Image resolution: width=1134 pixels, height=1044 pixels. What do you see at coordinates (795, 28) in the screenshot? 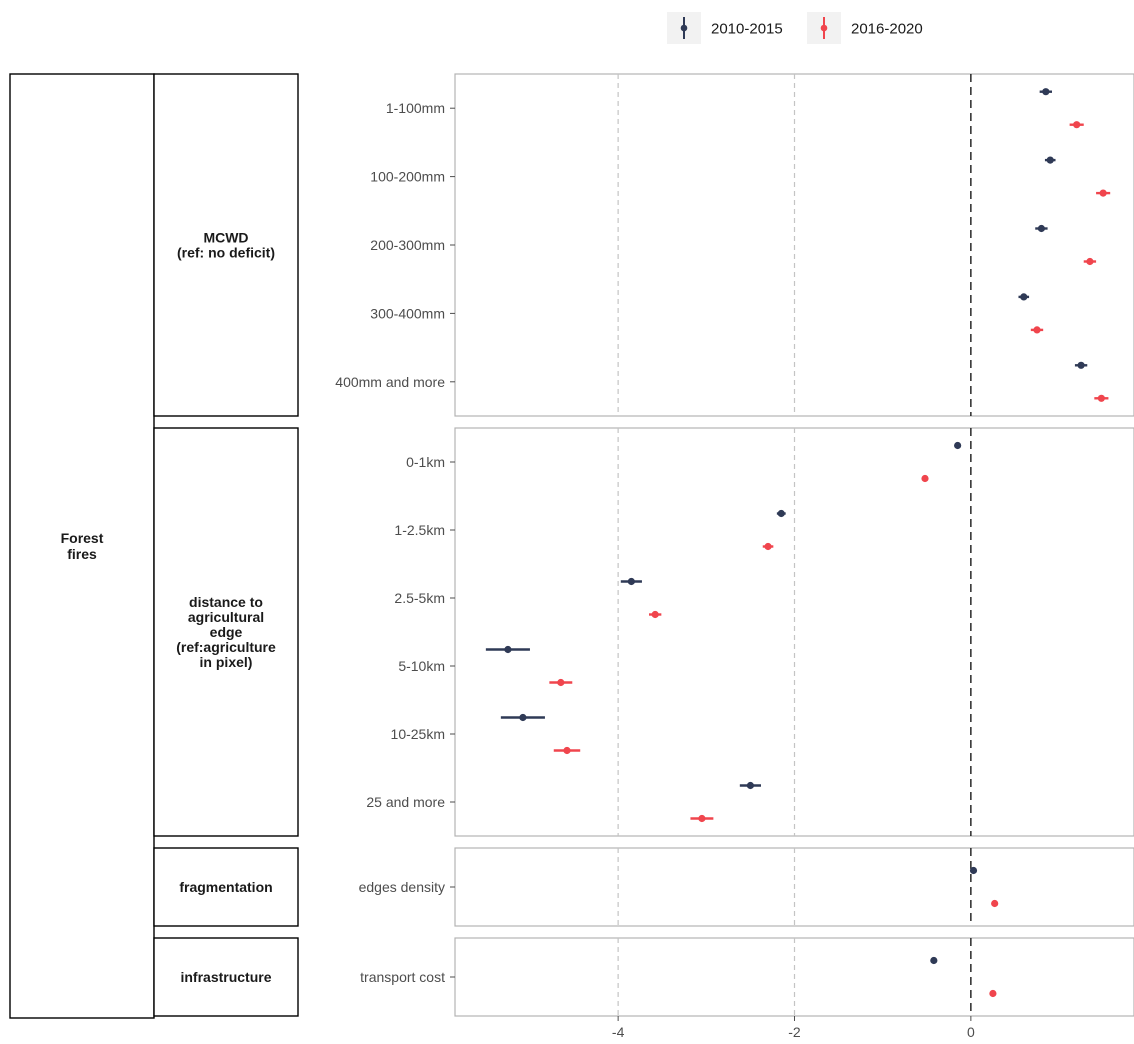
I see `legend: 2010-2015 2016-2020` at bounding box center [795, 28].